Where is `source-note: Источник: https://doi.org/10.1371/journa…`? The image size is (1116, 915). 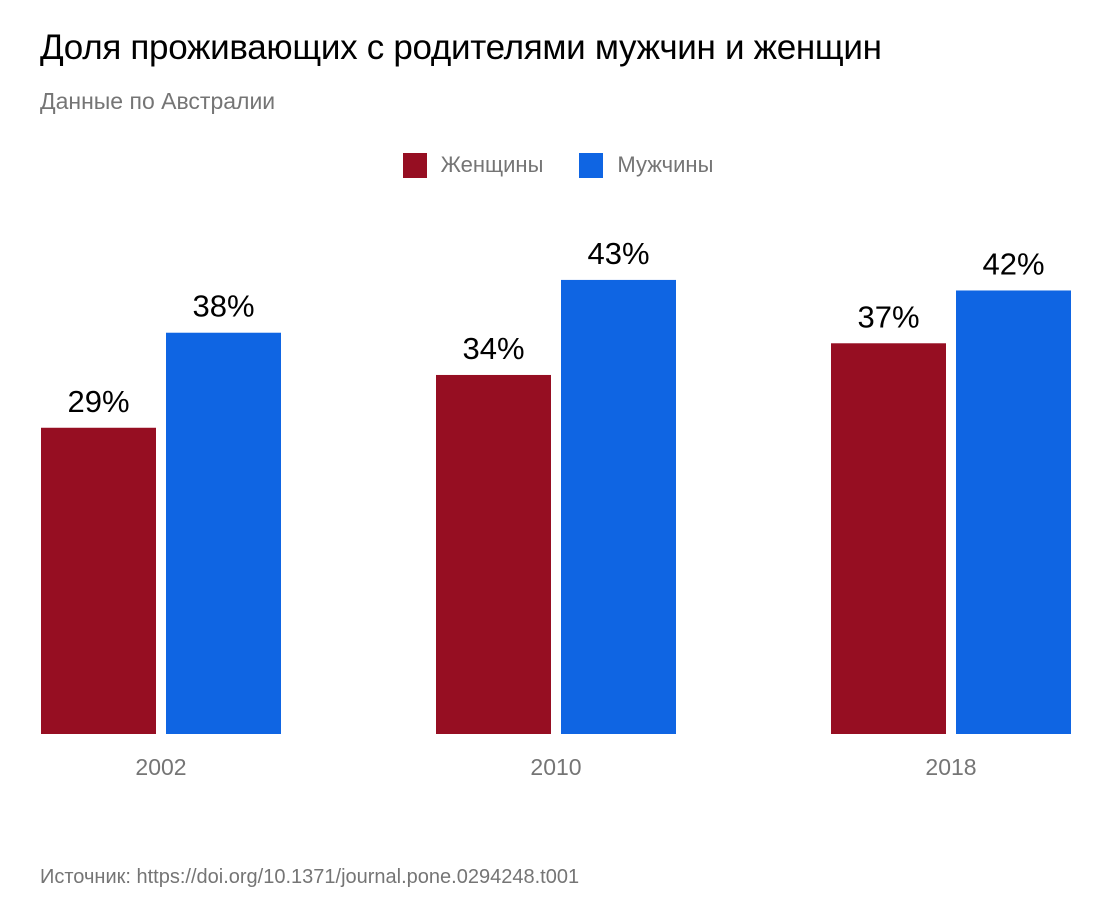
source-note: Источник: https://doi.org/10.1371/journa… is located at coordinates (310, 877).